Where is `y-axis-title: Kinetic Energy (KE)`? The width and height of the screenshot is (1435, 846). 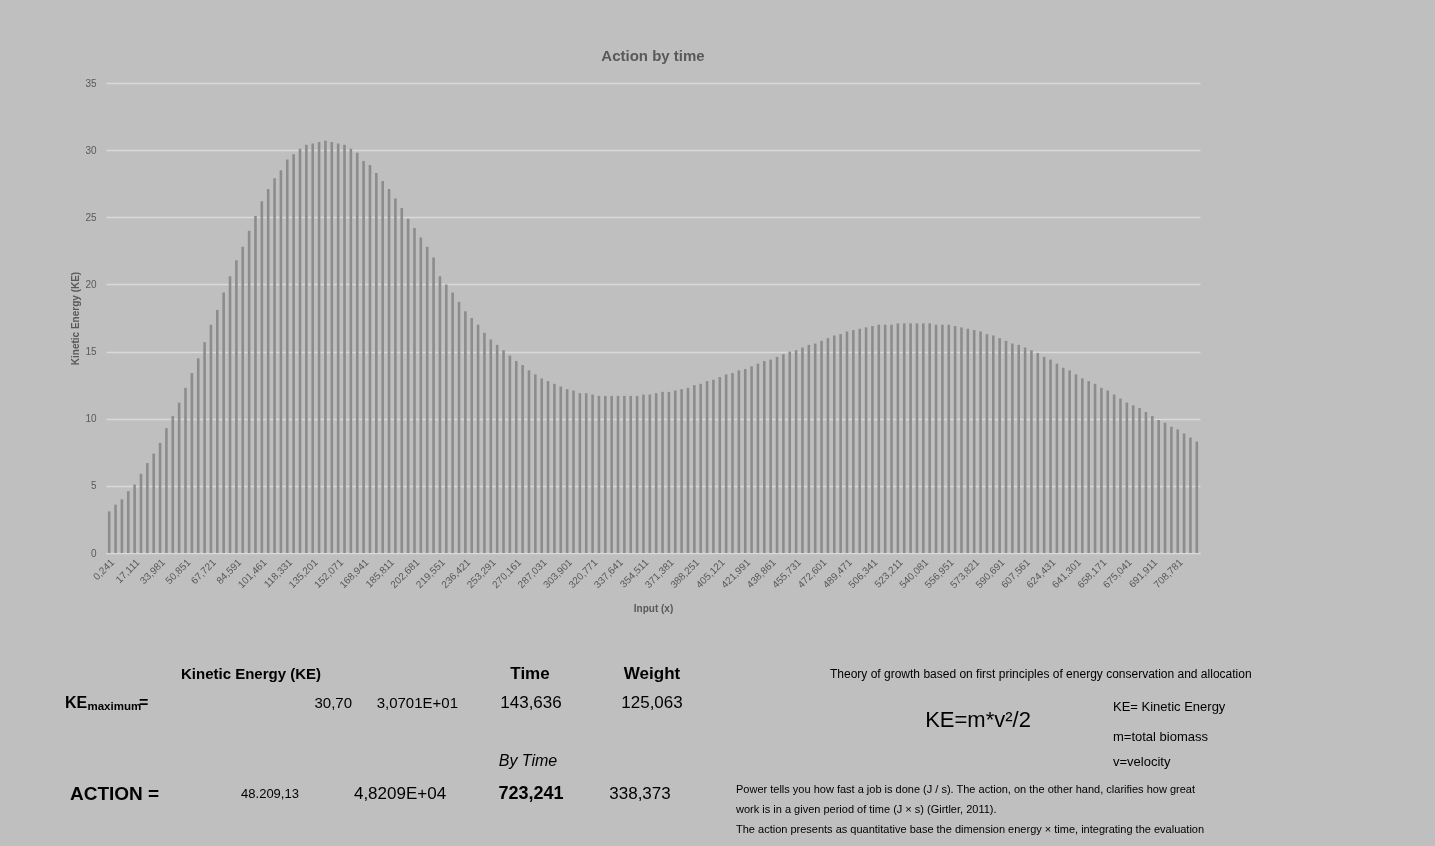 y-axis-title: Kinetic Energy (KE) is located at coordinates (76, 318).